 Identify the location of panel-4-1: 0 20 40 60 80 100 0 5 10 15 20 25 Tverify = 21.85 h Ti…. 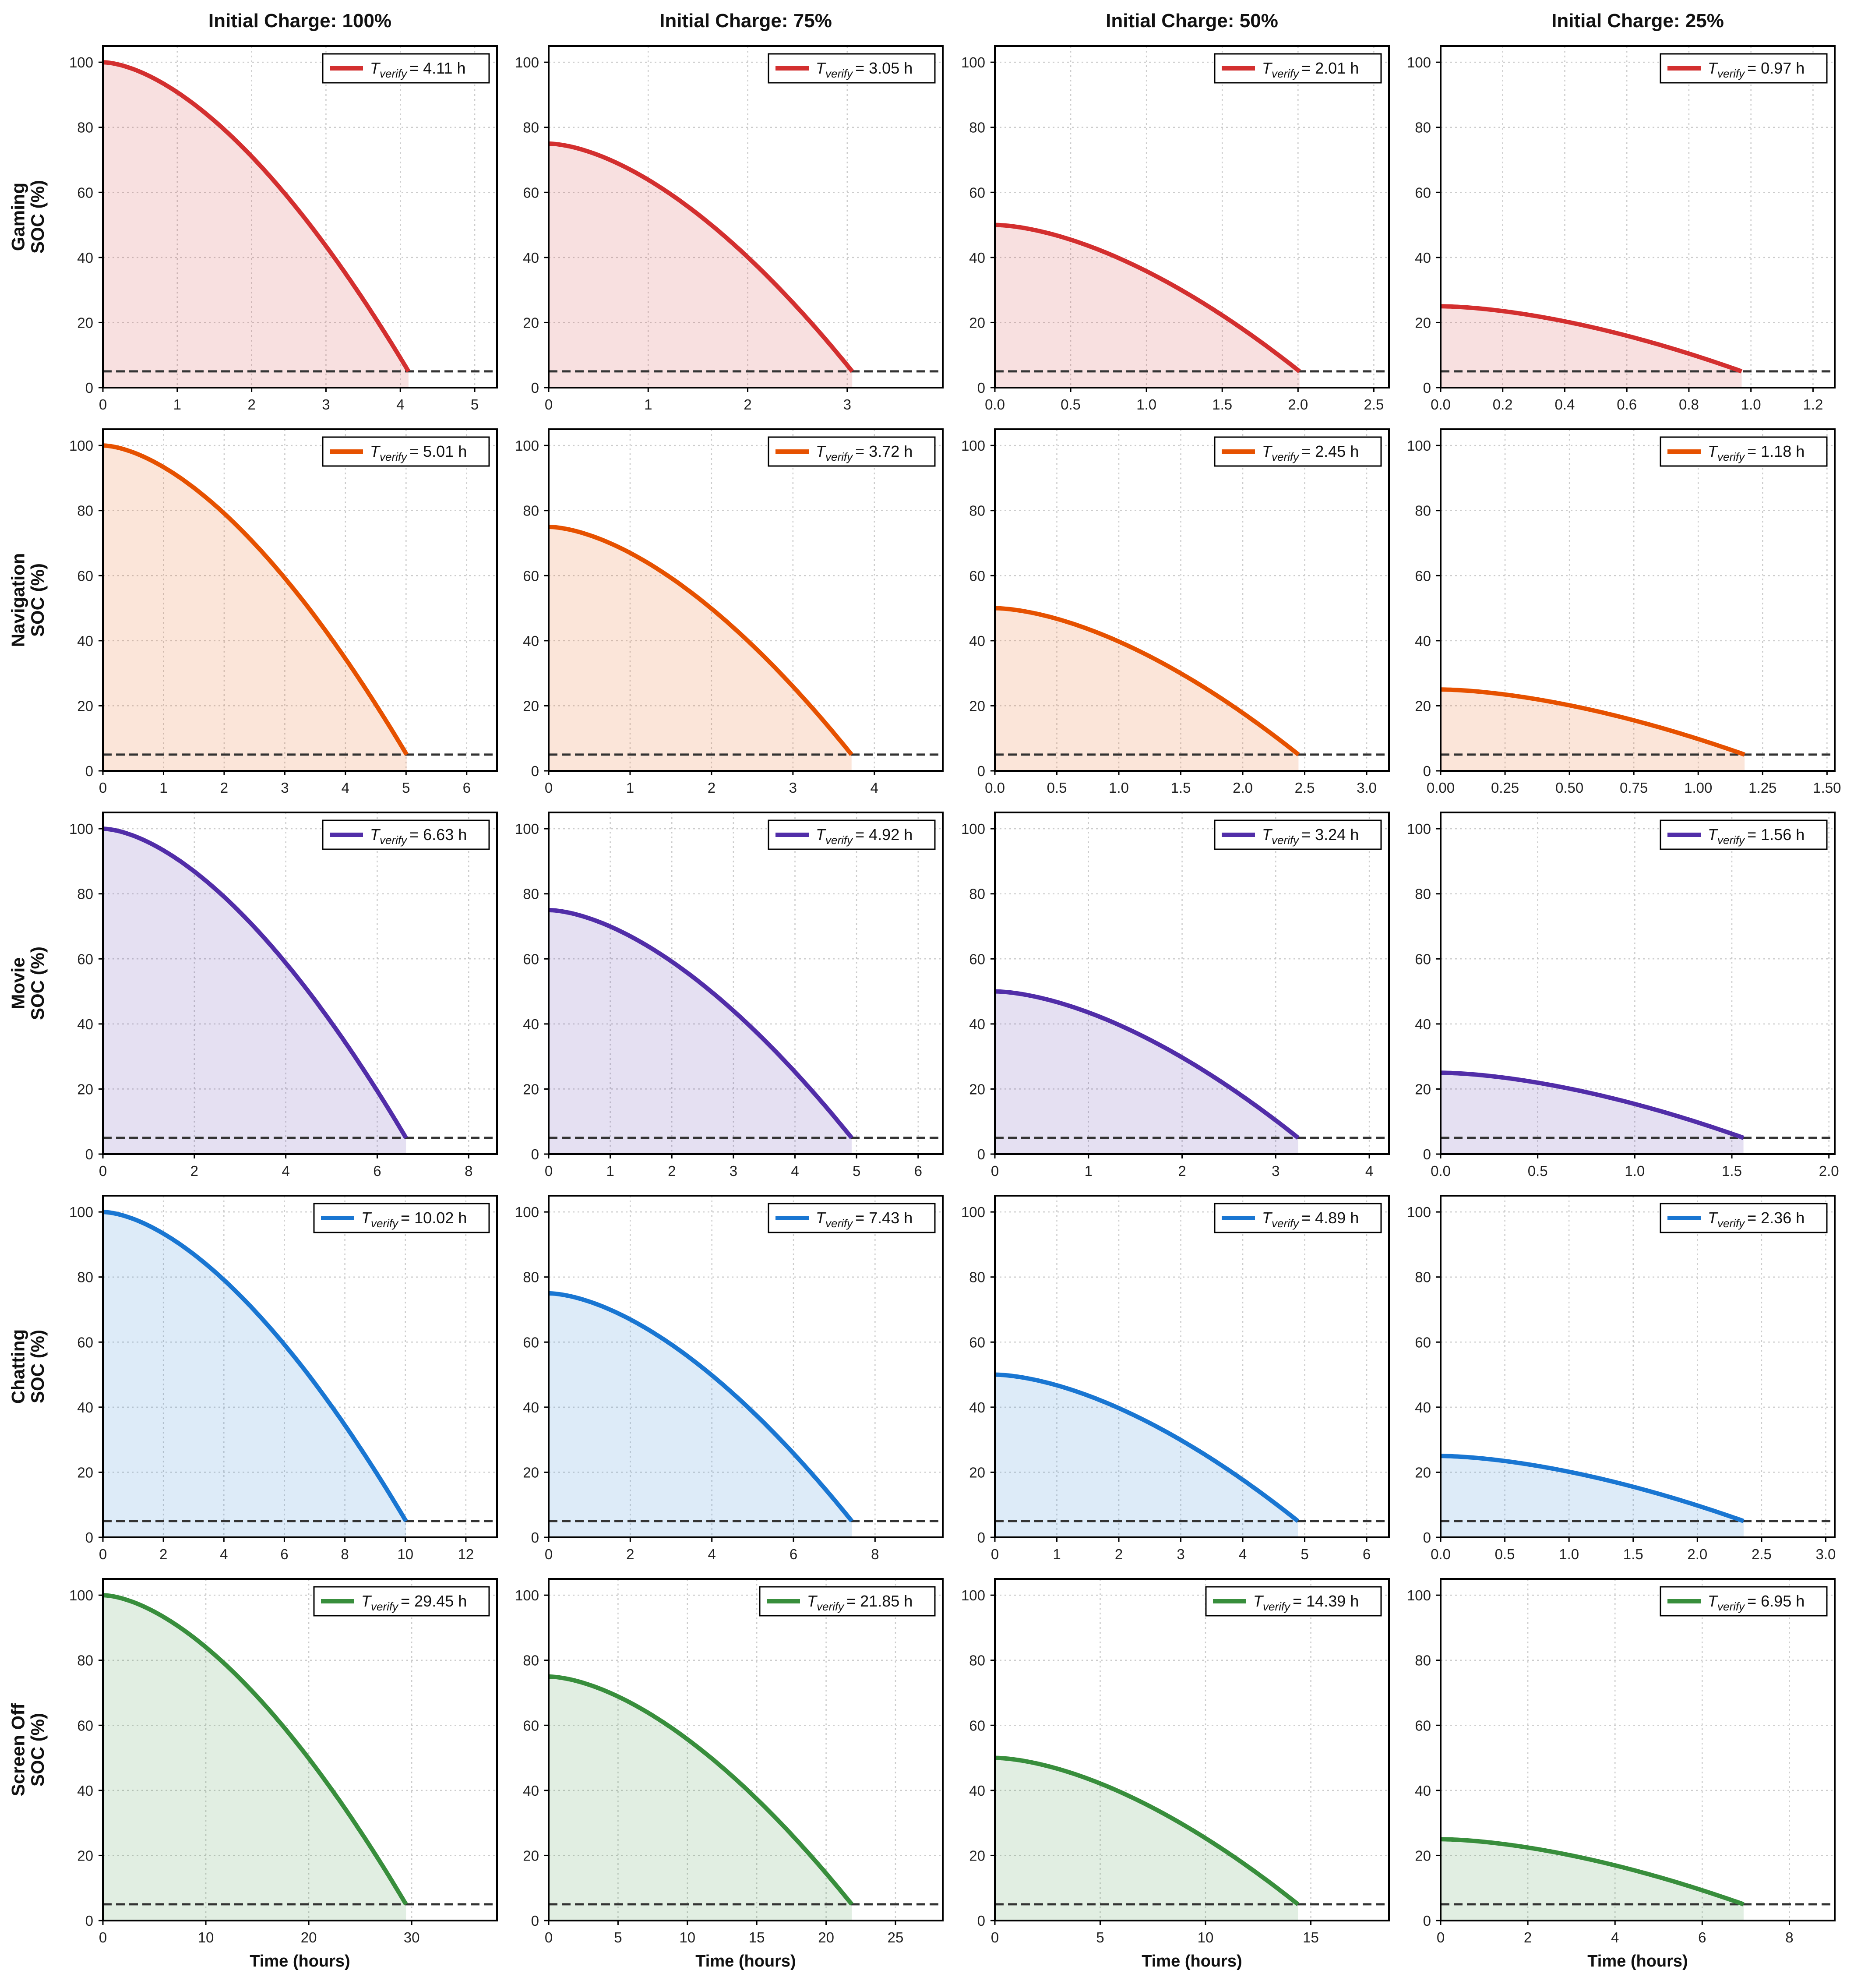
(729, 1774).